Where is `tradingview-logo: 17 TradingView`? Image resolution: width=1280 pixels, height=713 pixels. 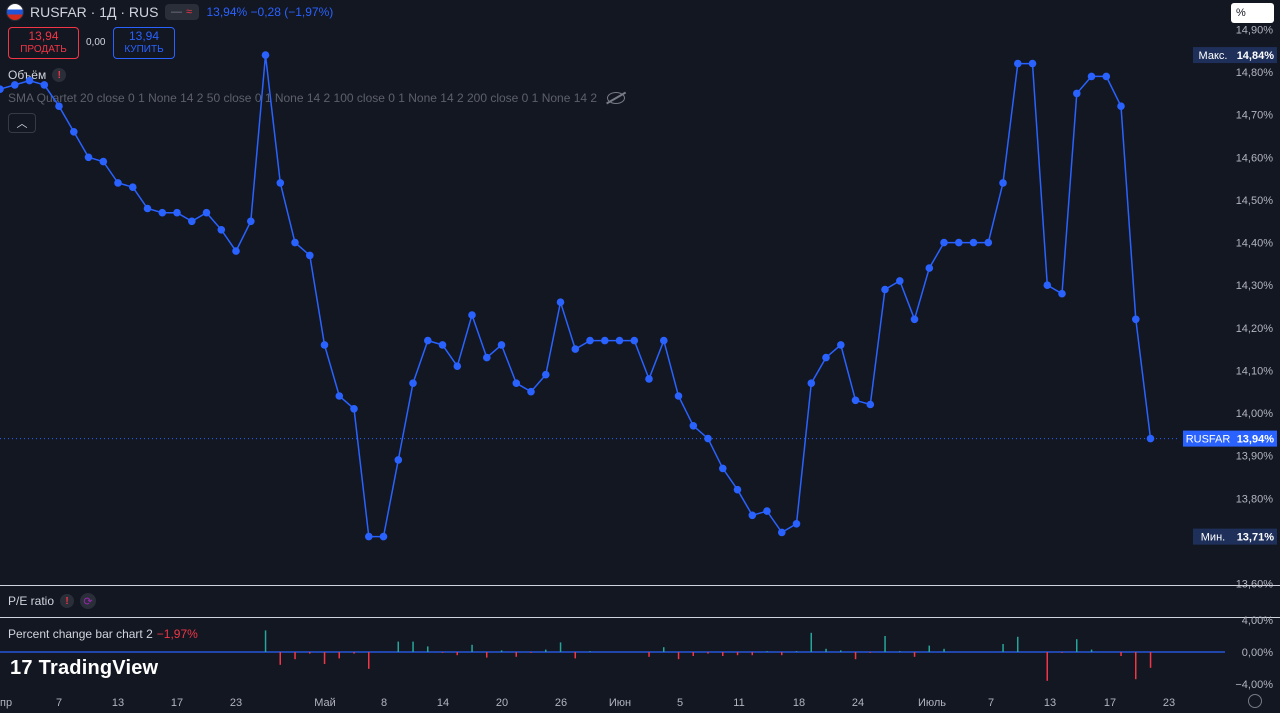
tradingview-logo: 17 TradingView is located at coordinates (84, 668).